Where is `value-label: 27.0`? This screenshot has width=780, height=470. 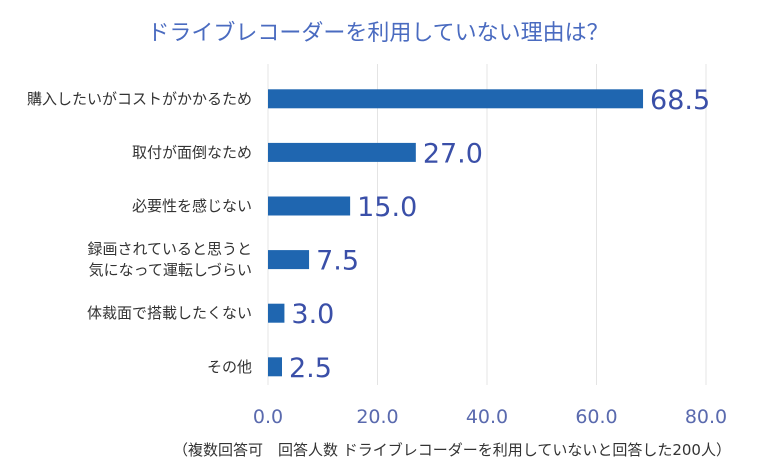 value-label: 27.0 is located at coordinates (453, 153).